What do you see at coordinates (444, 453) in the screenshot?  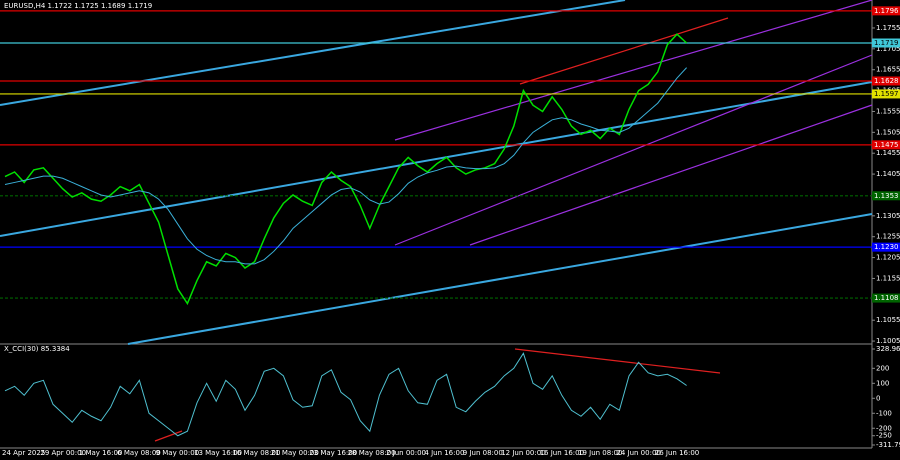 I see `x-tick-label: 4 Jun 16:00` at bounding box center [444, 453].